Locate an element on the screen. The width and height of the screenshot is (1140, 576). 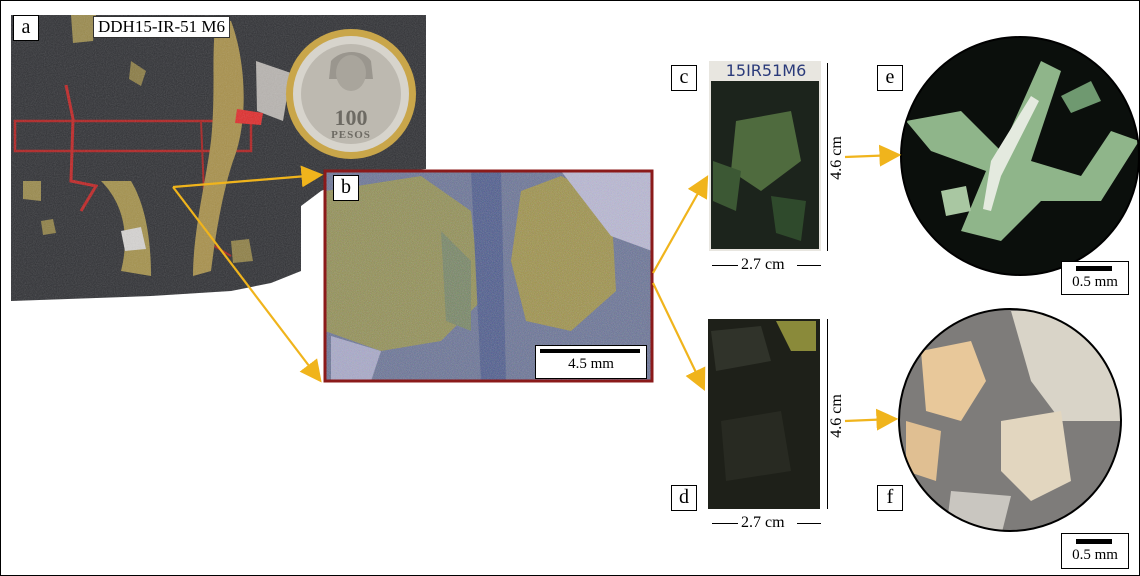
width-label-c: 2.7 cm is located at coordinates (763, 264).